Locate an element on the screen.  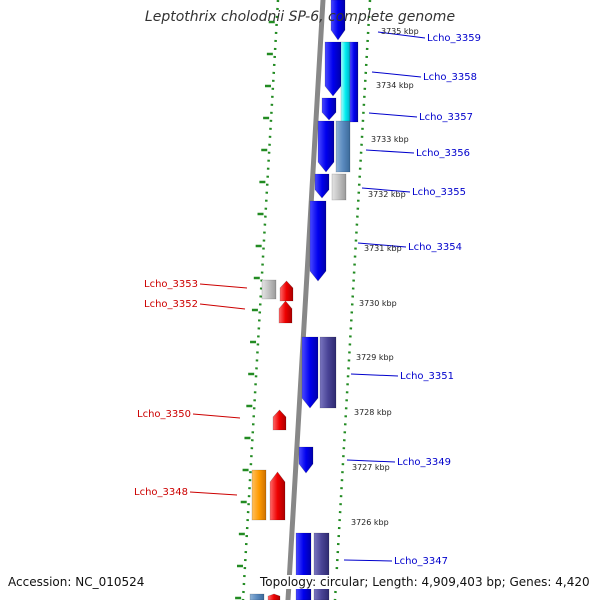
gene-label-forward: Lcho_3358 is located at coordinates (450, 77).